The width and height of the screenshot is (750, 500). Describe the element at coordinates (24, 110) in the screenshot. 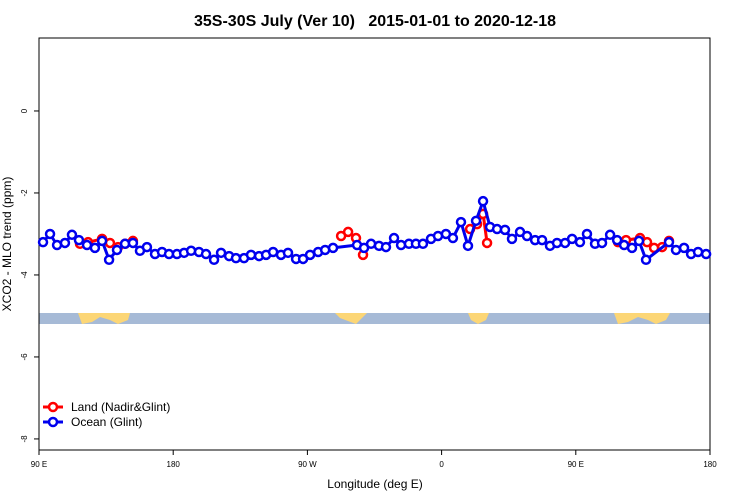

I see `y-tick-label: 0` at that location.